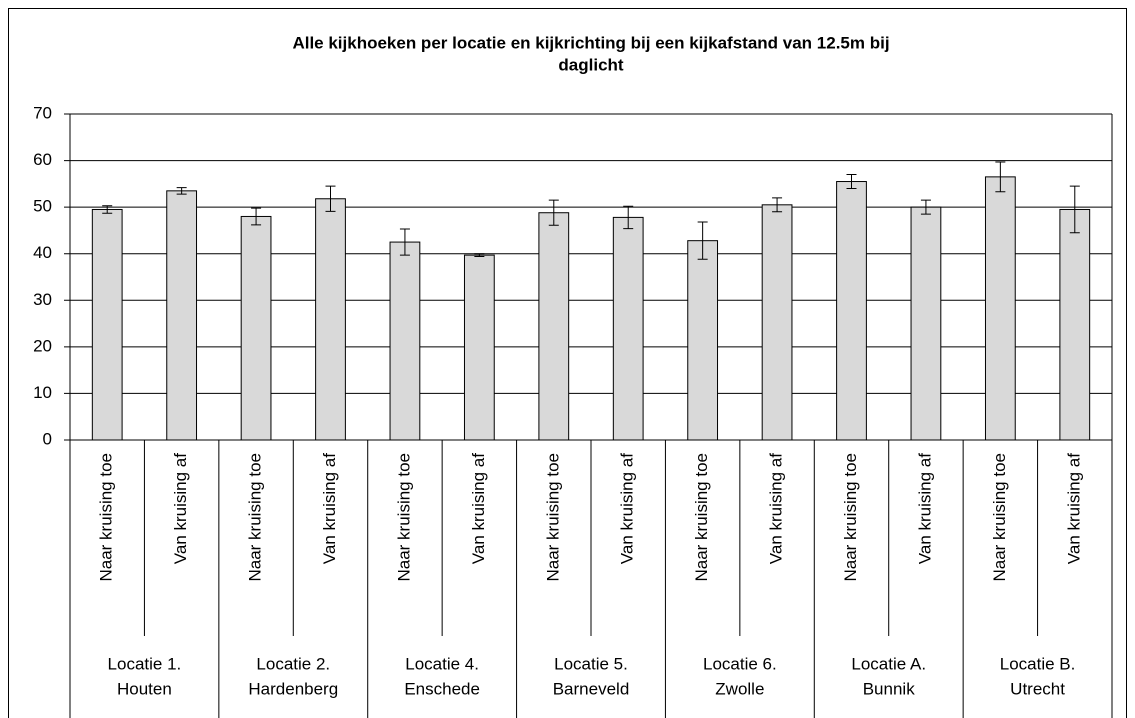 The image size is (1135, 718). What do you see at coordinates (1037, 688) in the screenshot?
I see `group-label: Utrecht` at bounding box center [1037, 688].